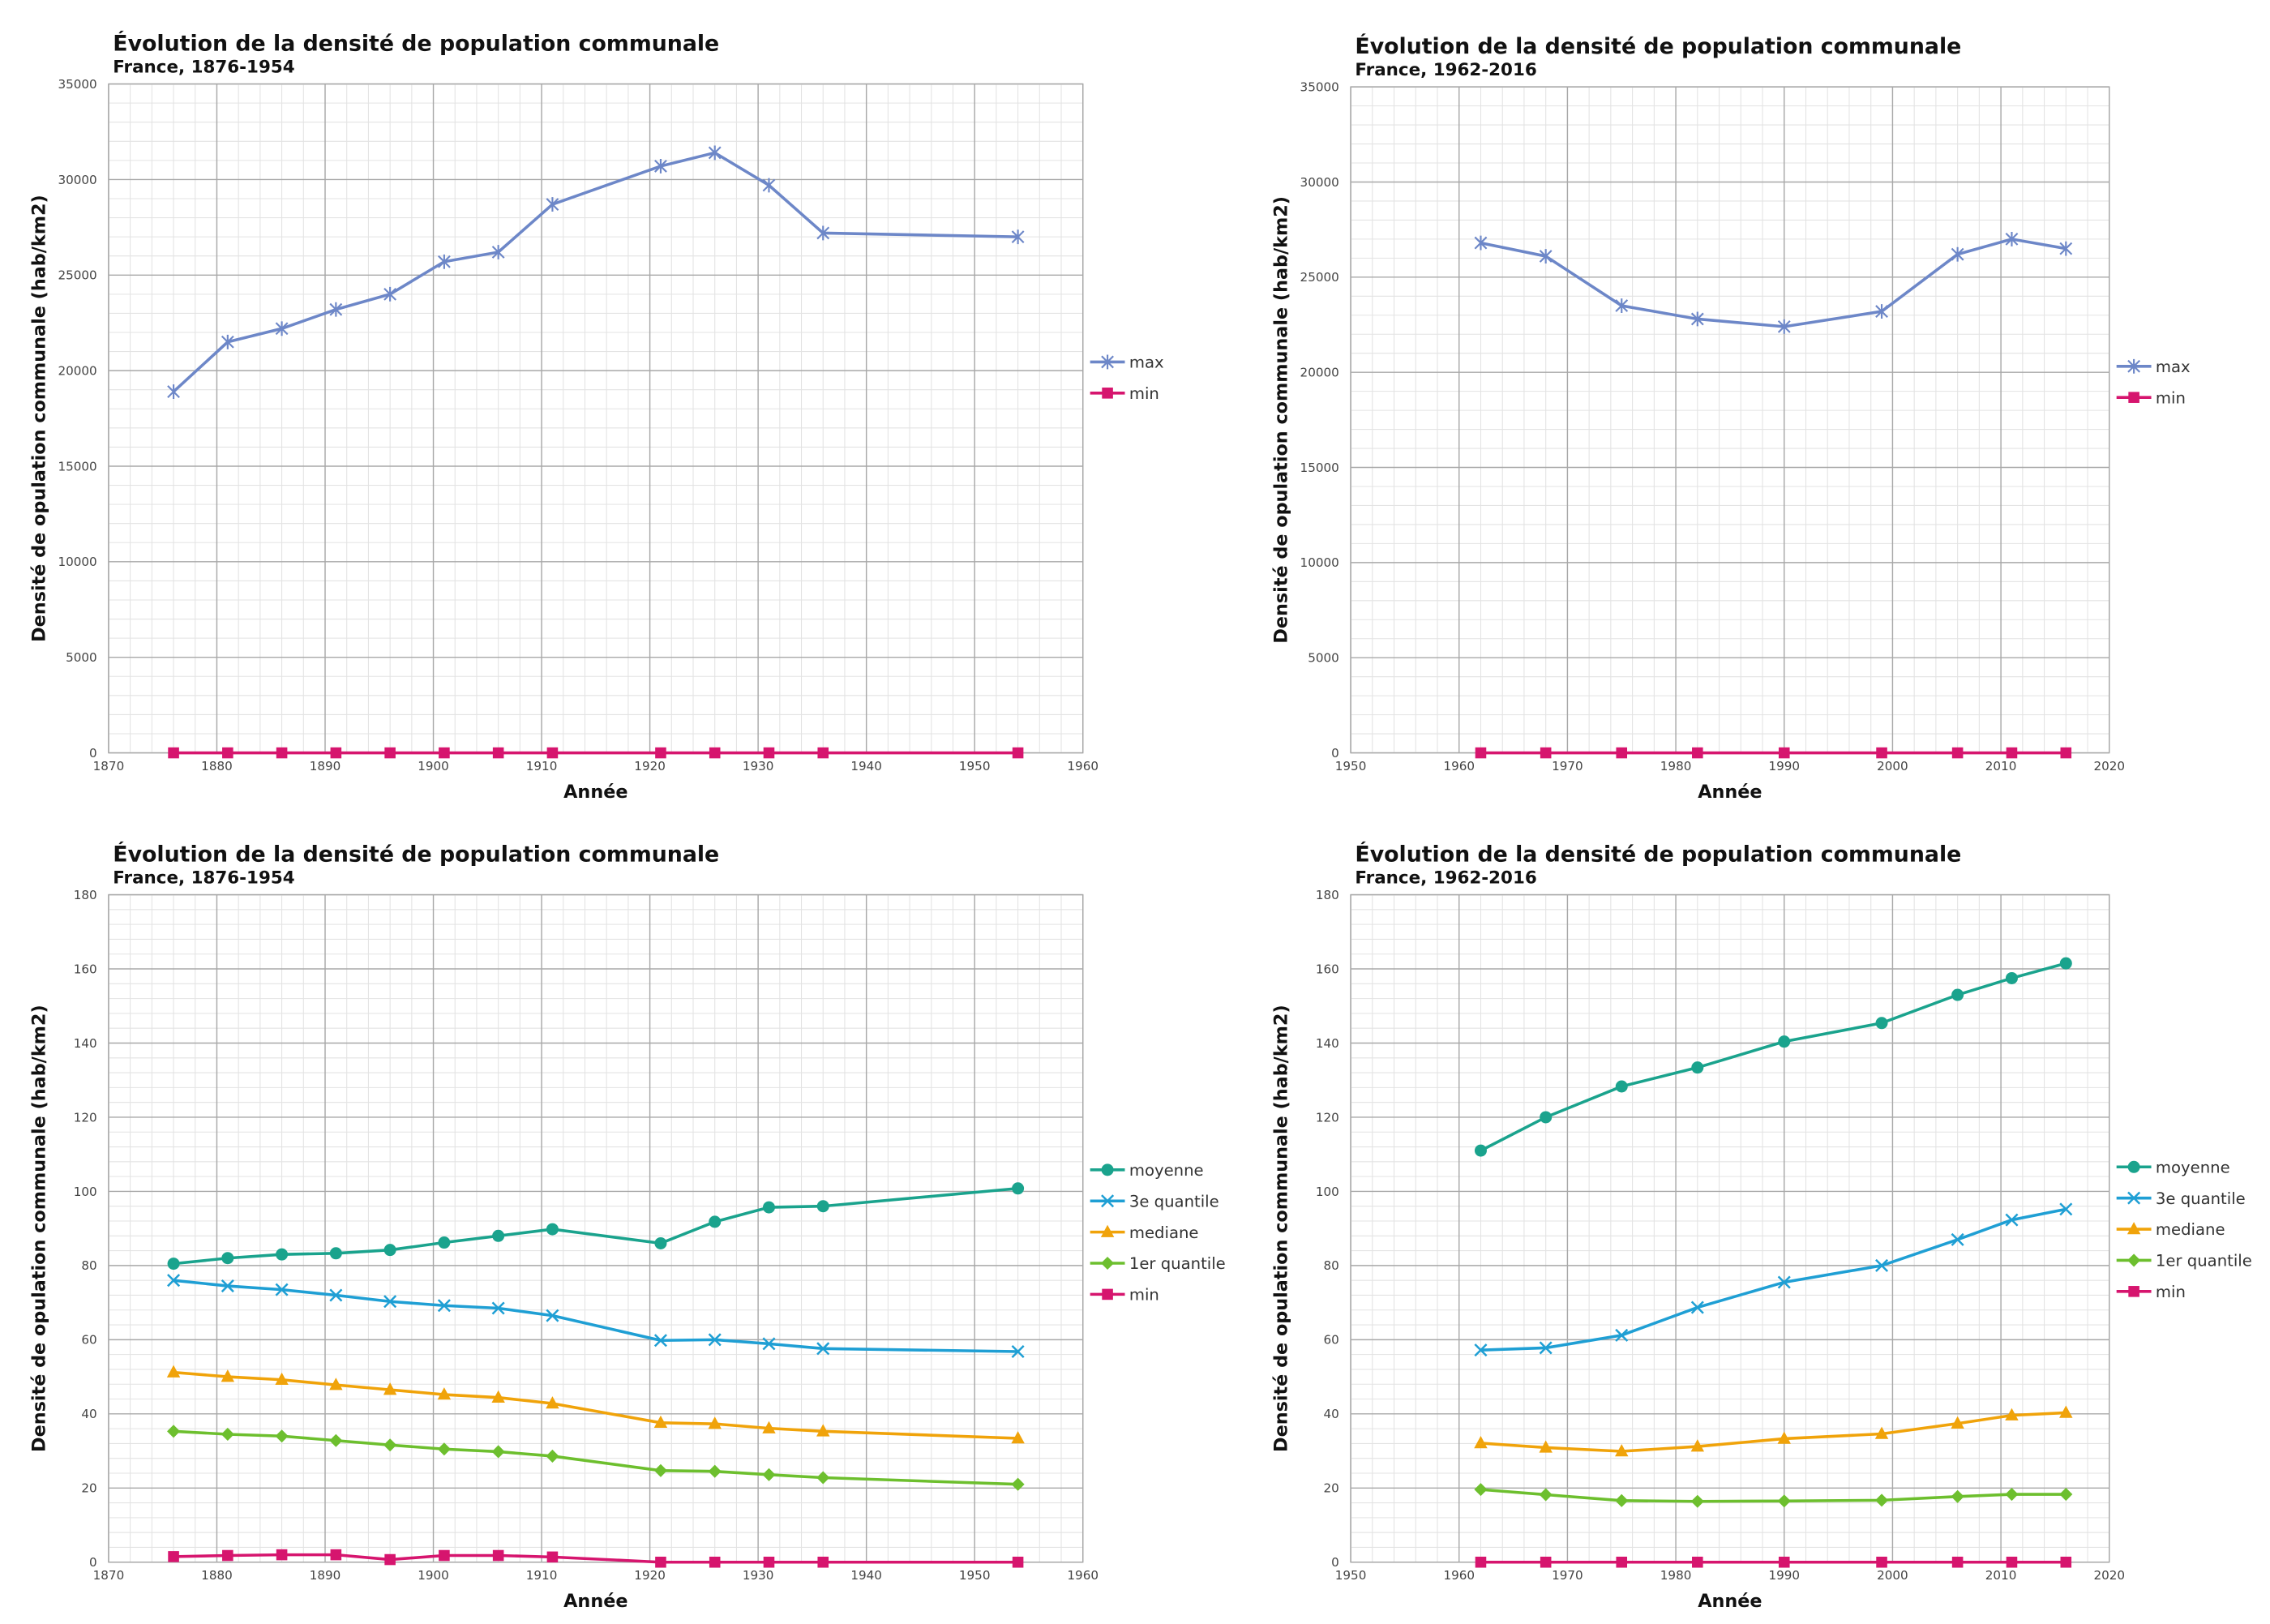 Image resolution: width=2270 pixels, height=1624 pixels. I want to click on y-axis-label: Densité de opulation communale (hab/km2), so click(38, 1228).